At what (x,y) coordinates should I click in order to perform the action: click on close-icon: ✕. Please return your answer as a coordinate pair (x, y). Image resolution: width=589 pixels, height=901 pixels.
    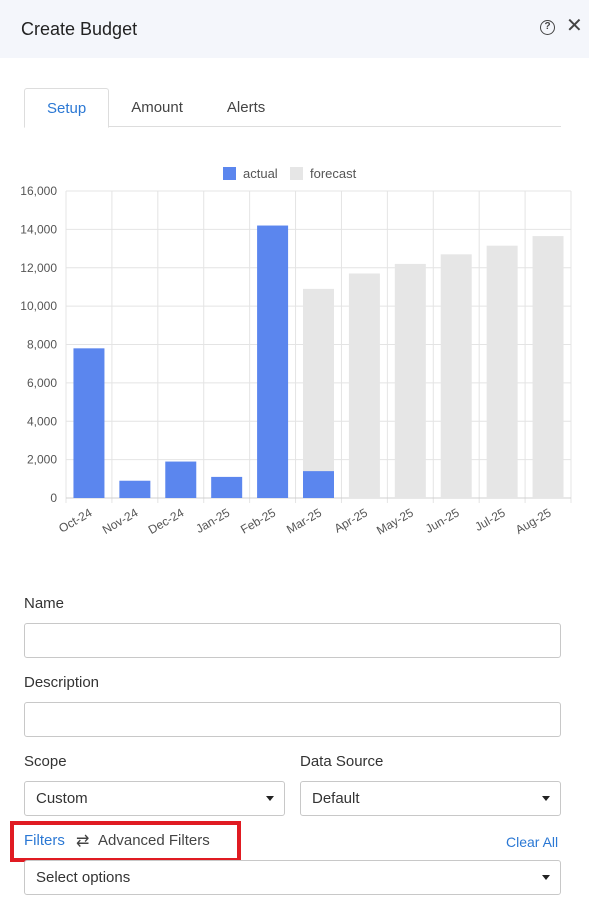
    Looking at the image, I should click on (574, 26).